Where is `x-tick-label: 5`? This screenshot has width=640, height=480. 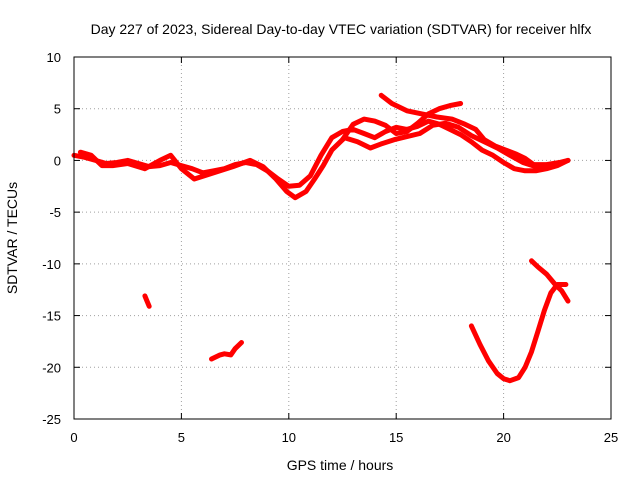 x-tick-label: 5 is located at coordinates (181, 437).